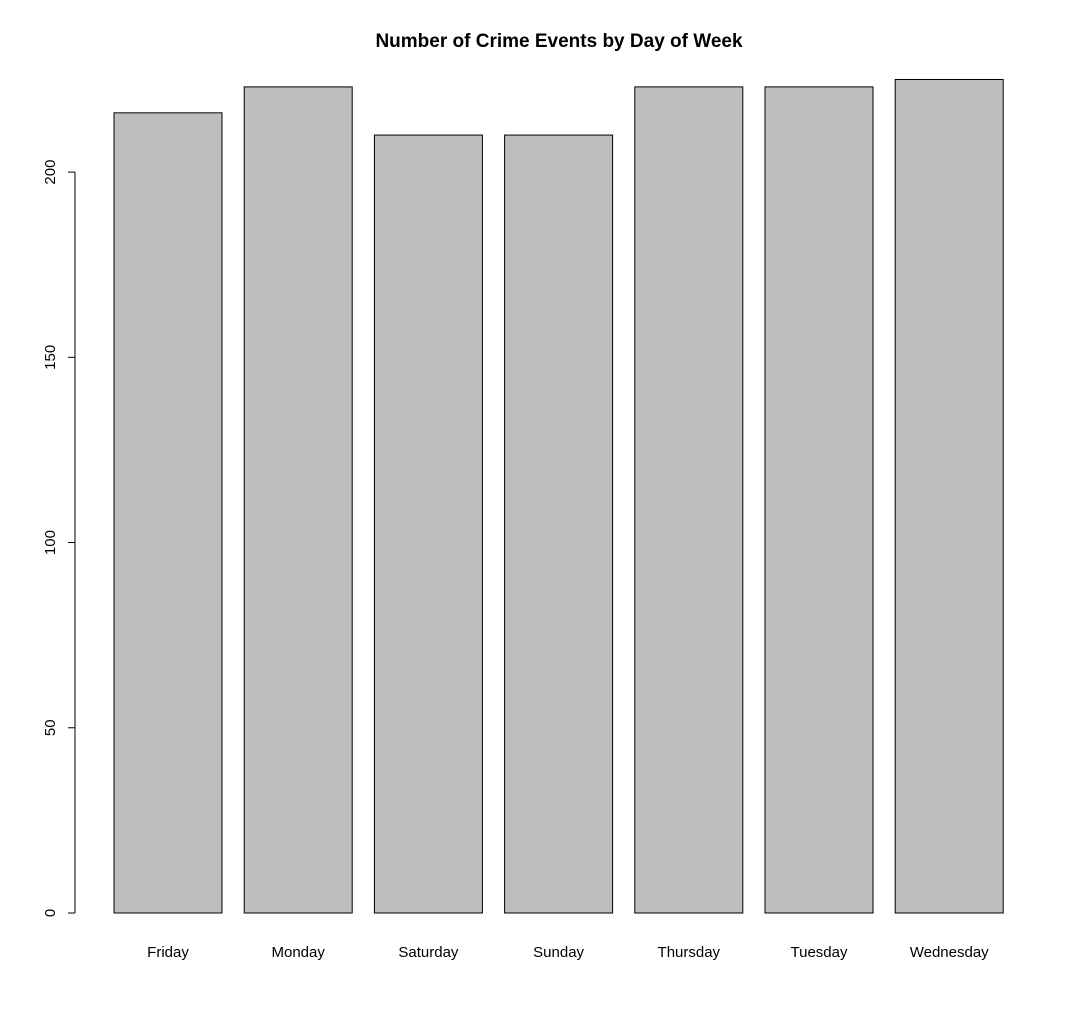 This screenshot has height=1020, width=1080. I want to click on y-tick-label: 0, so click(50, 913).